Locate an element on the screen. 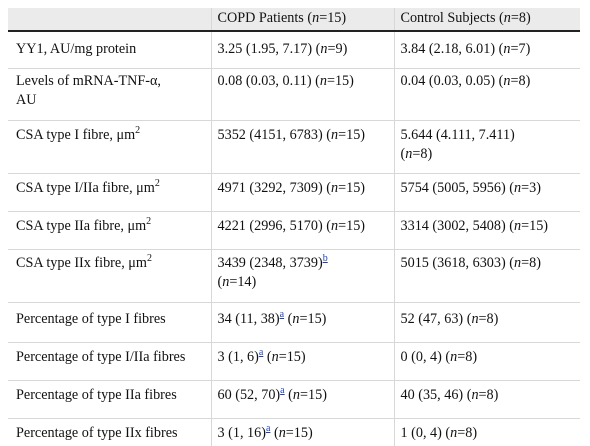  control-cell: 1 (0, 4) (n=8) is located at coordinates (487, 432).